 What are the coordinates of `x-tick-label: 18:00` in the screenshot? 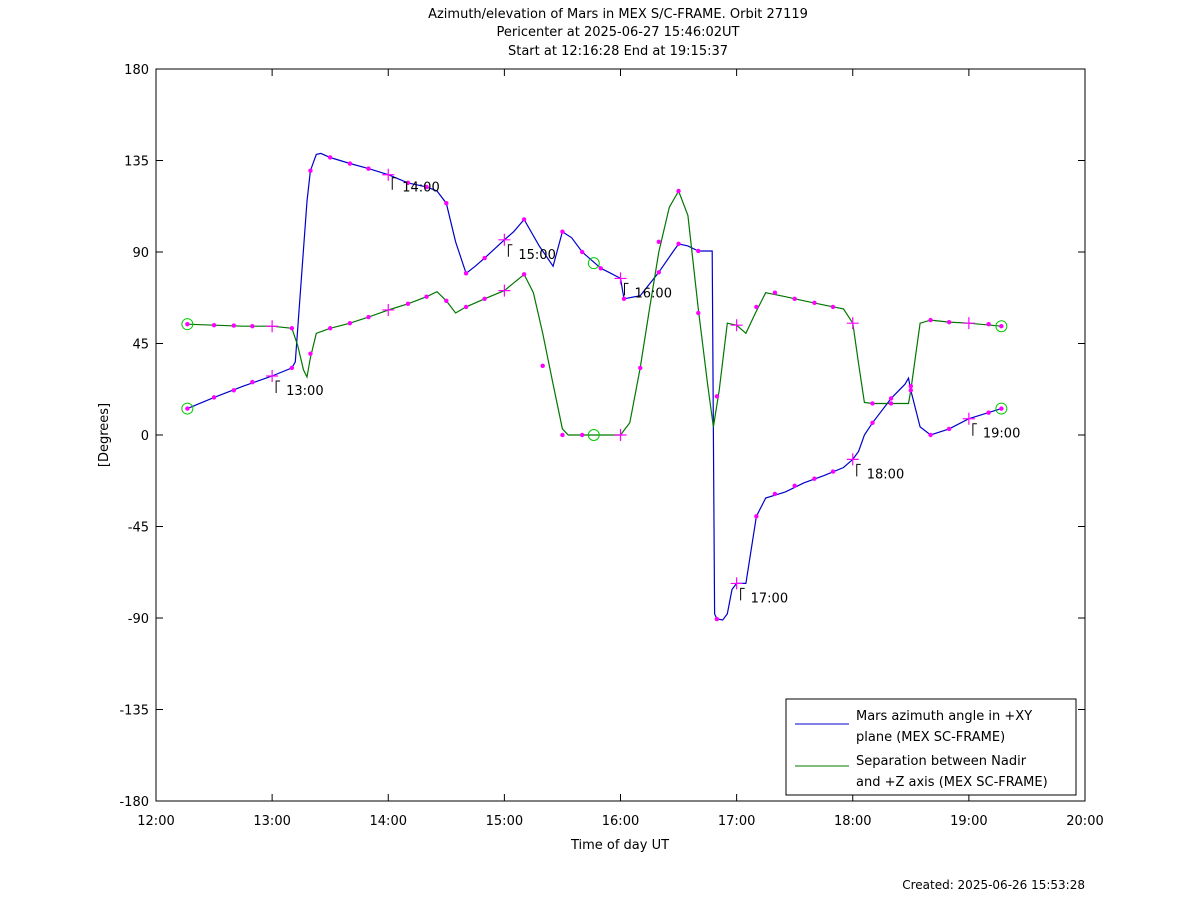 It's located at (852, 821).